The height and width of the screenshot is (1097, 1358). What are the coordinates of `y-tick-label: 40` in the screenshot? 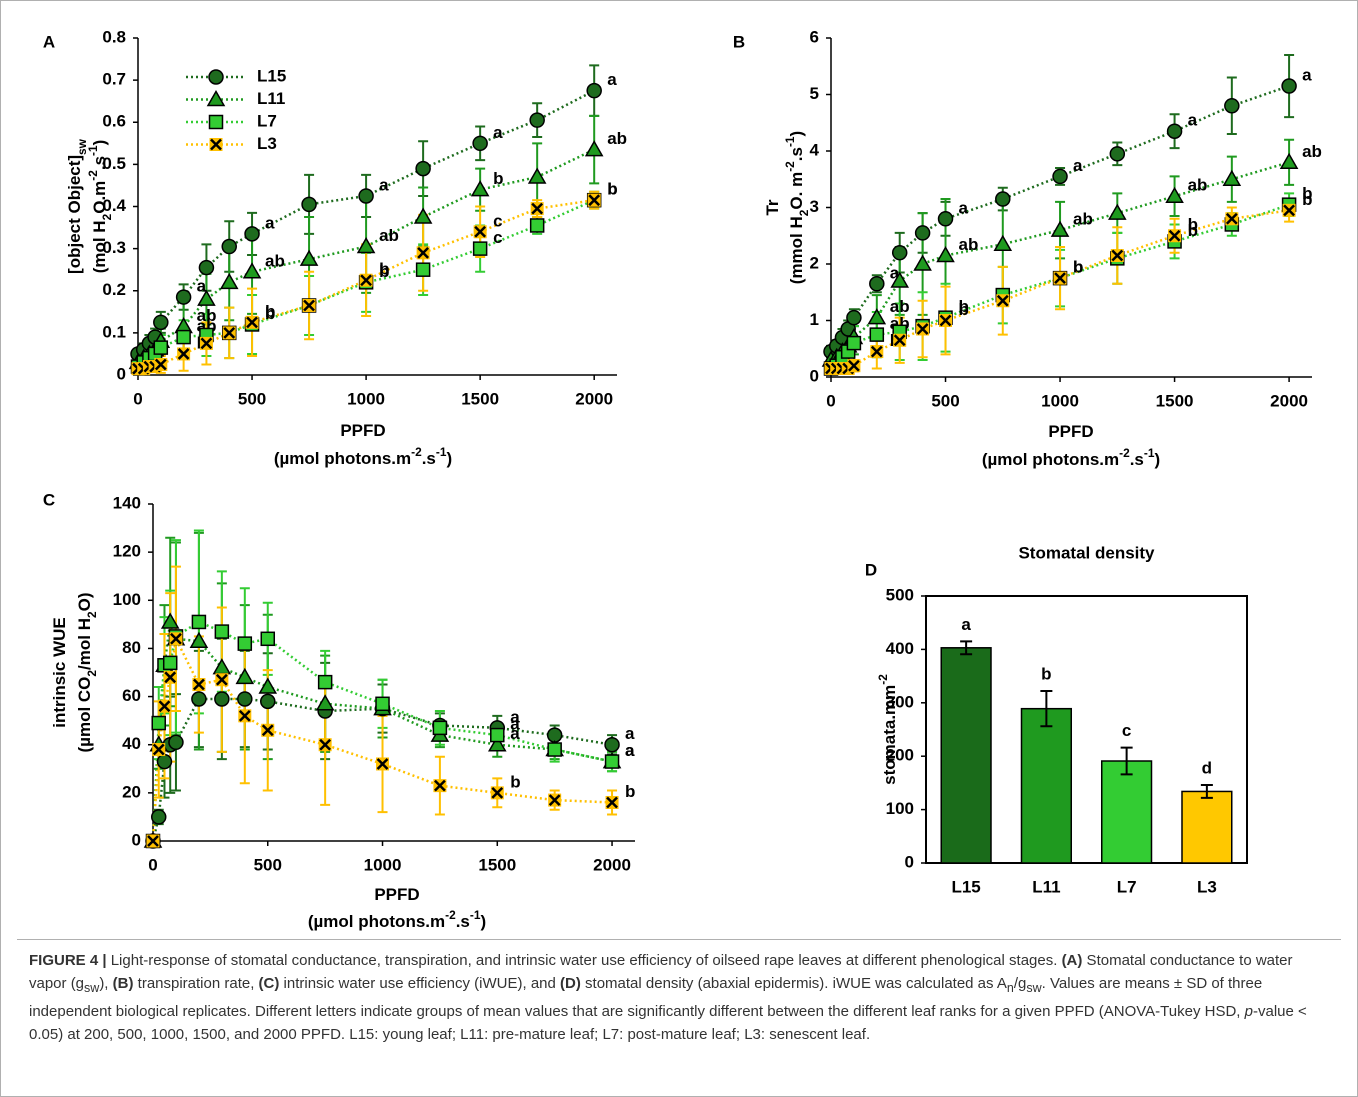 It's located at (131, 743).